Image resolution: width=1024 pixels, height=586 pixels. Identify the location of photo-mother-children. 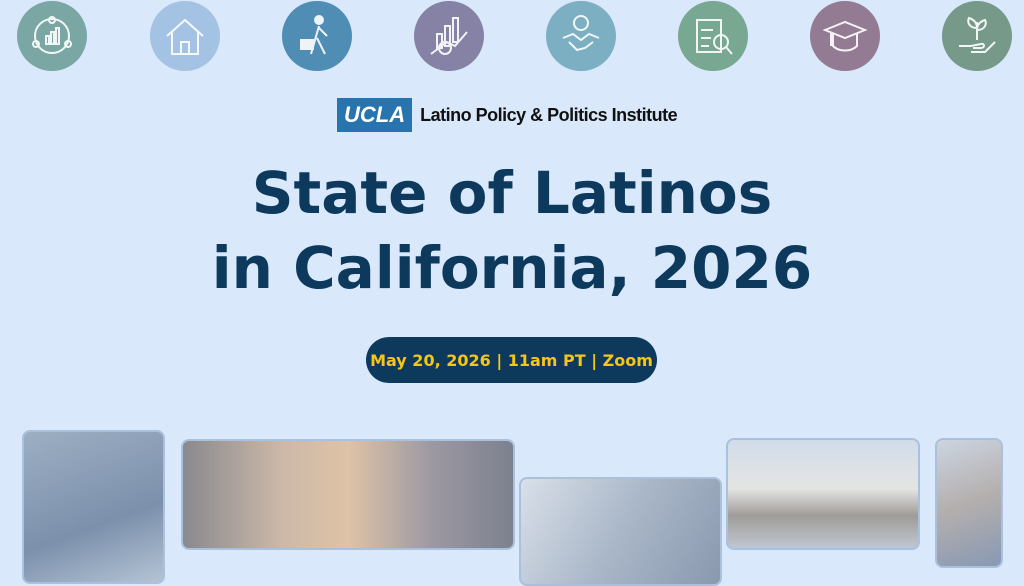
(620, 531).